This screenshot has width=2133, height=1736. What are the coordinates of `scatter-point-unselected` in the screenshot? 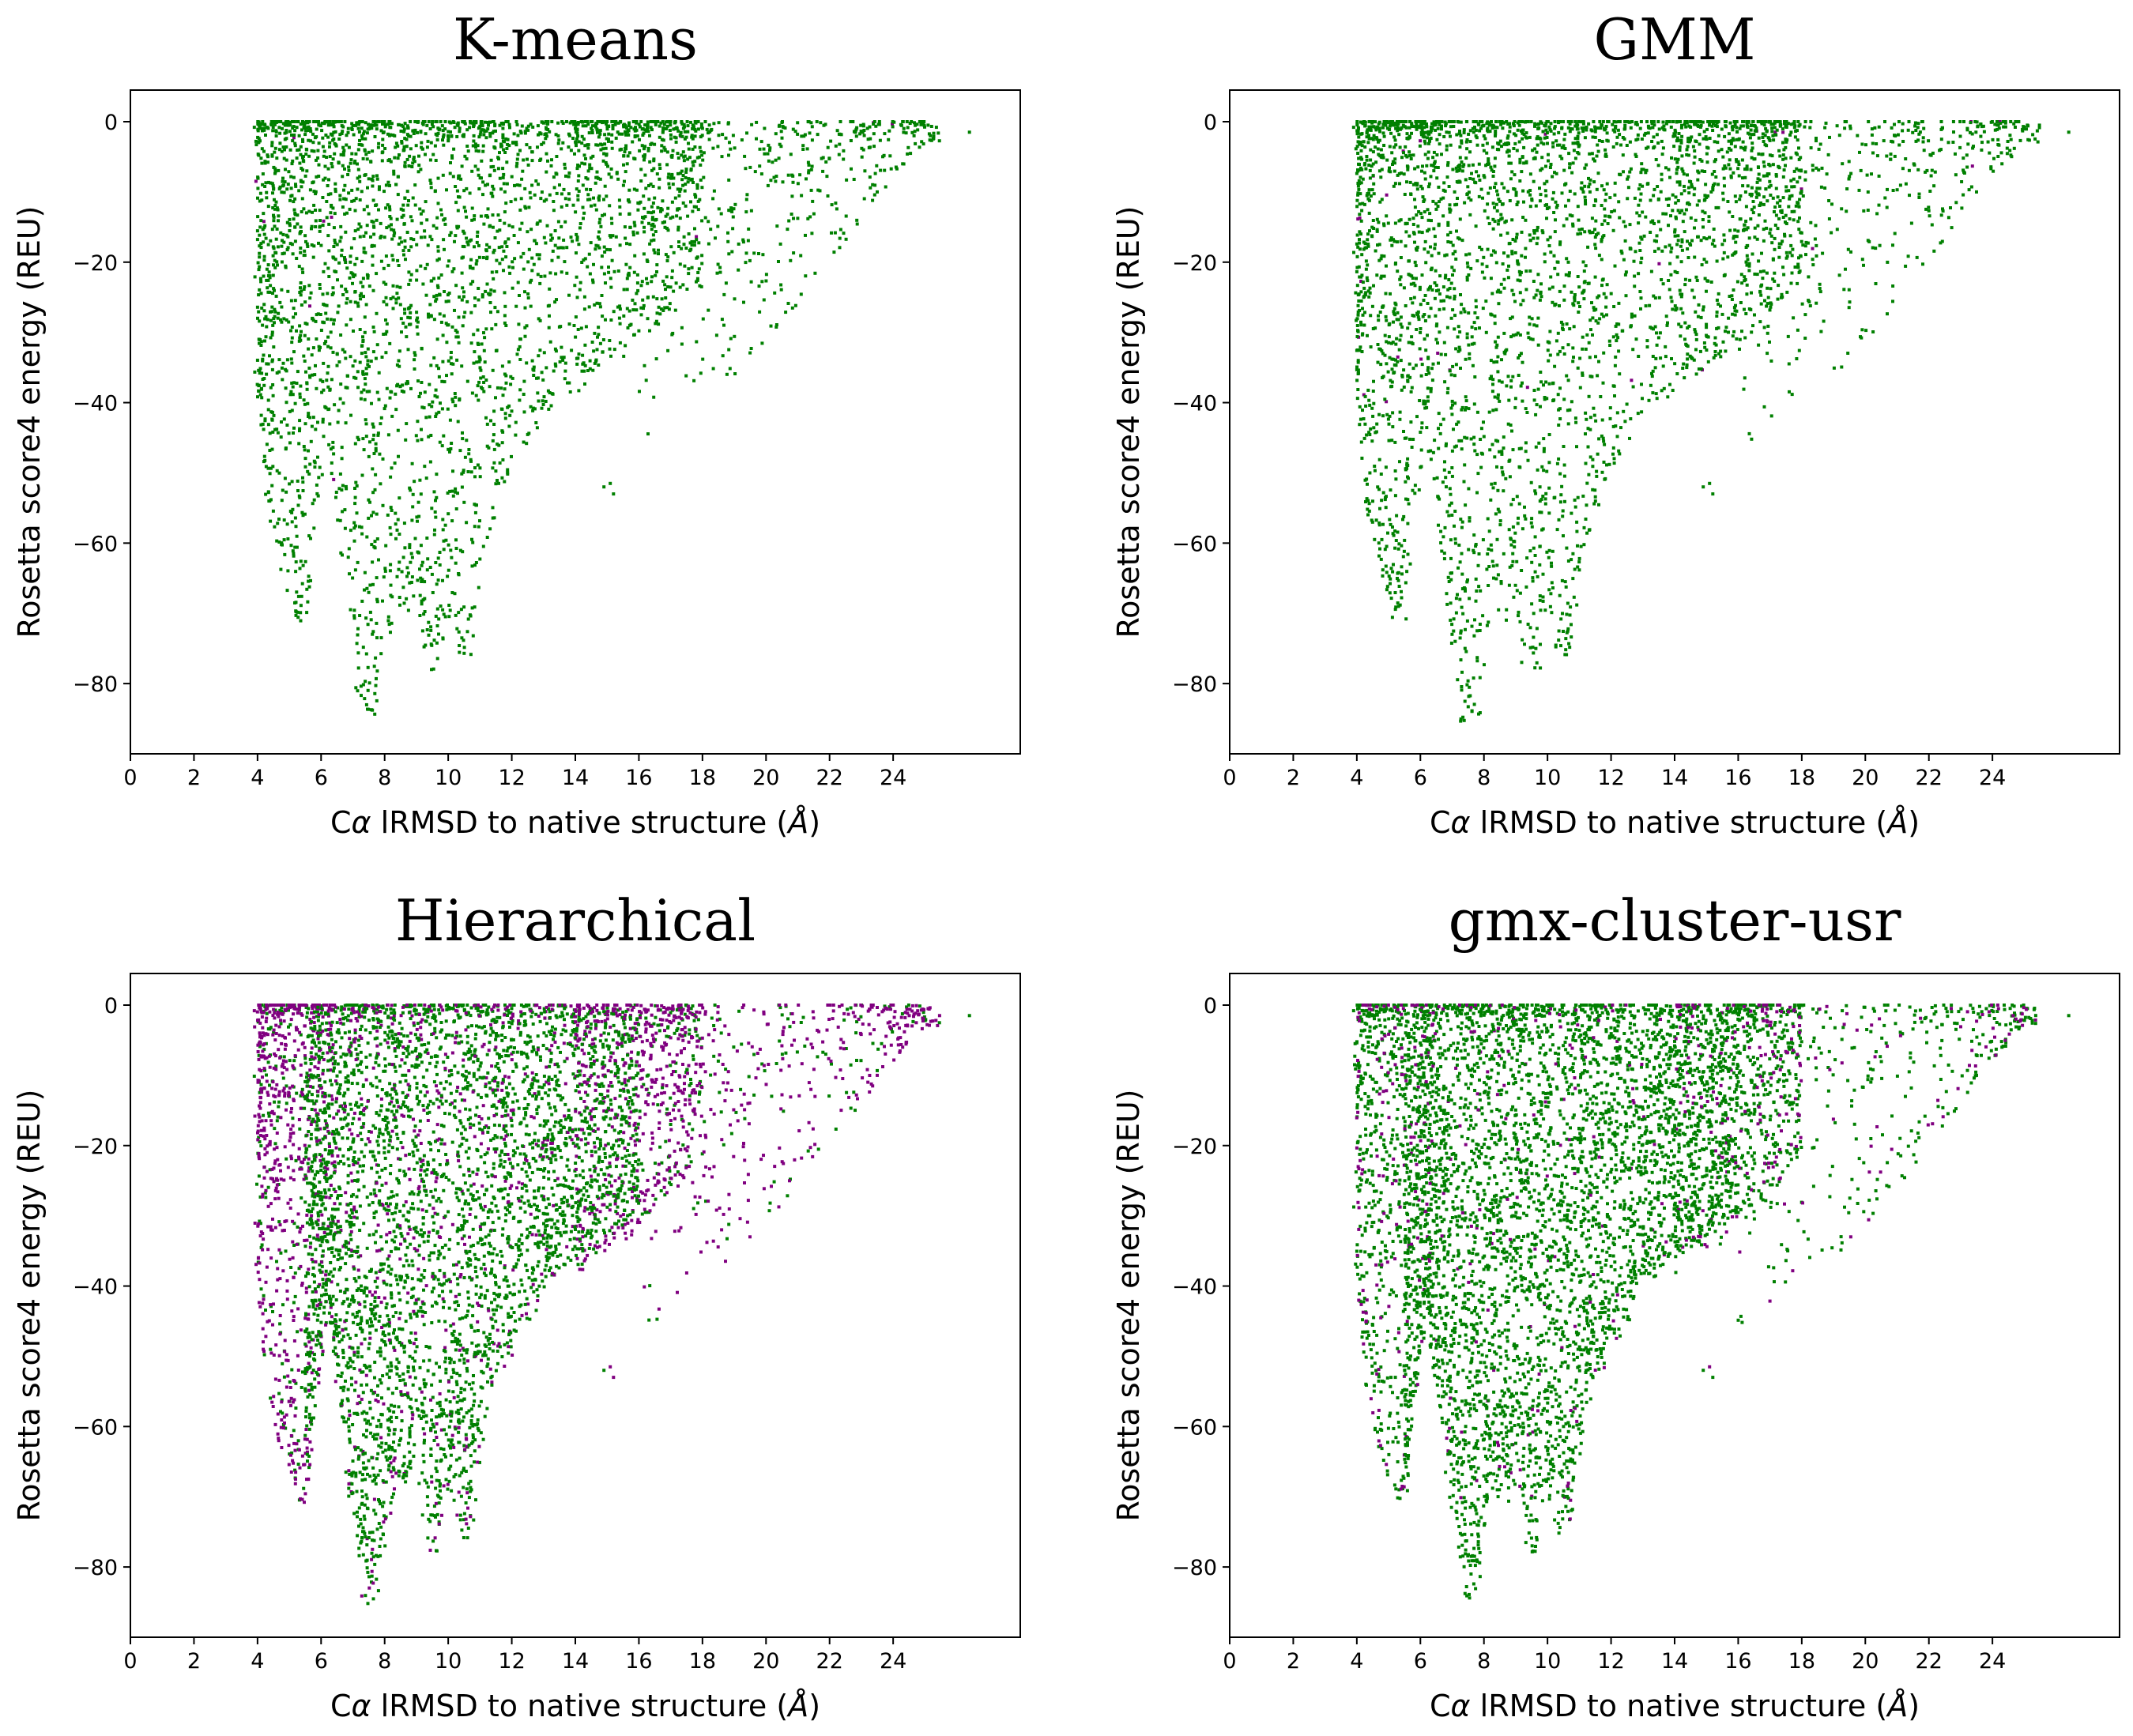 It's located at (1364, 395).